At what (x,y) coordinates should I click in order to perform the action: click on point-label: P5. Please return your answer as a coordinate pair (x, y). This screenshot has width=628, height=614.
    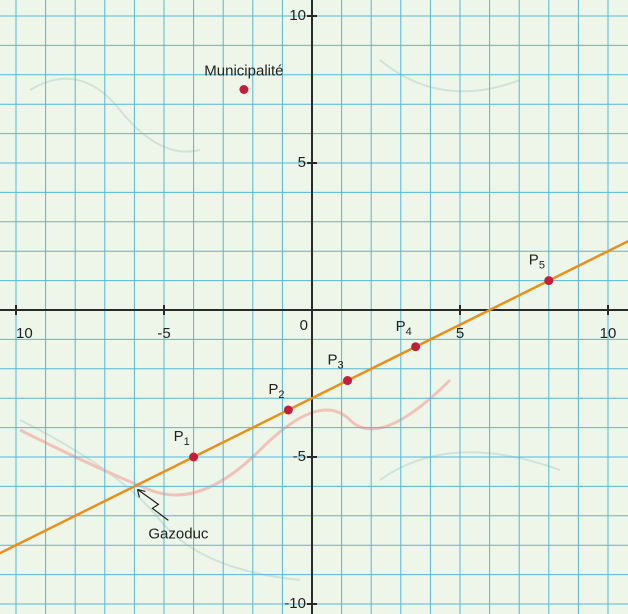
    Looking at the image, I should click on (537, 262).